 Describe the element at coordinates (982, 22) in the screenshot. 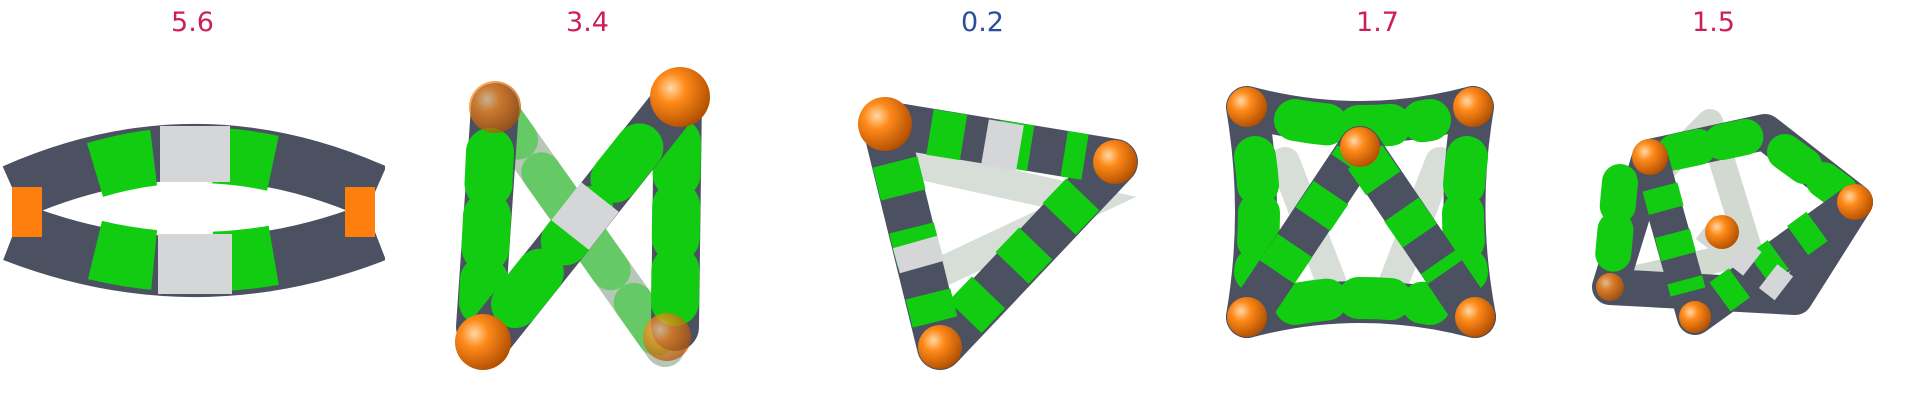

I see `panel-3-label: 0.2` at that location.